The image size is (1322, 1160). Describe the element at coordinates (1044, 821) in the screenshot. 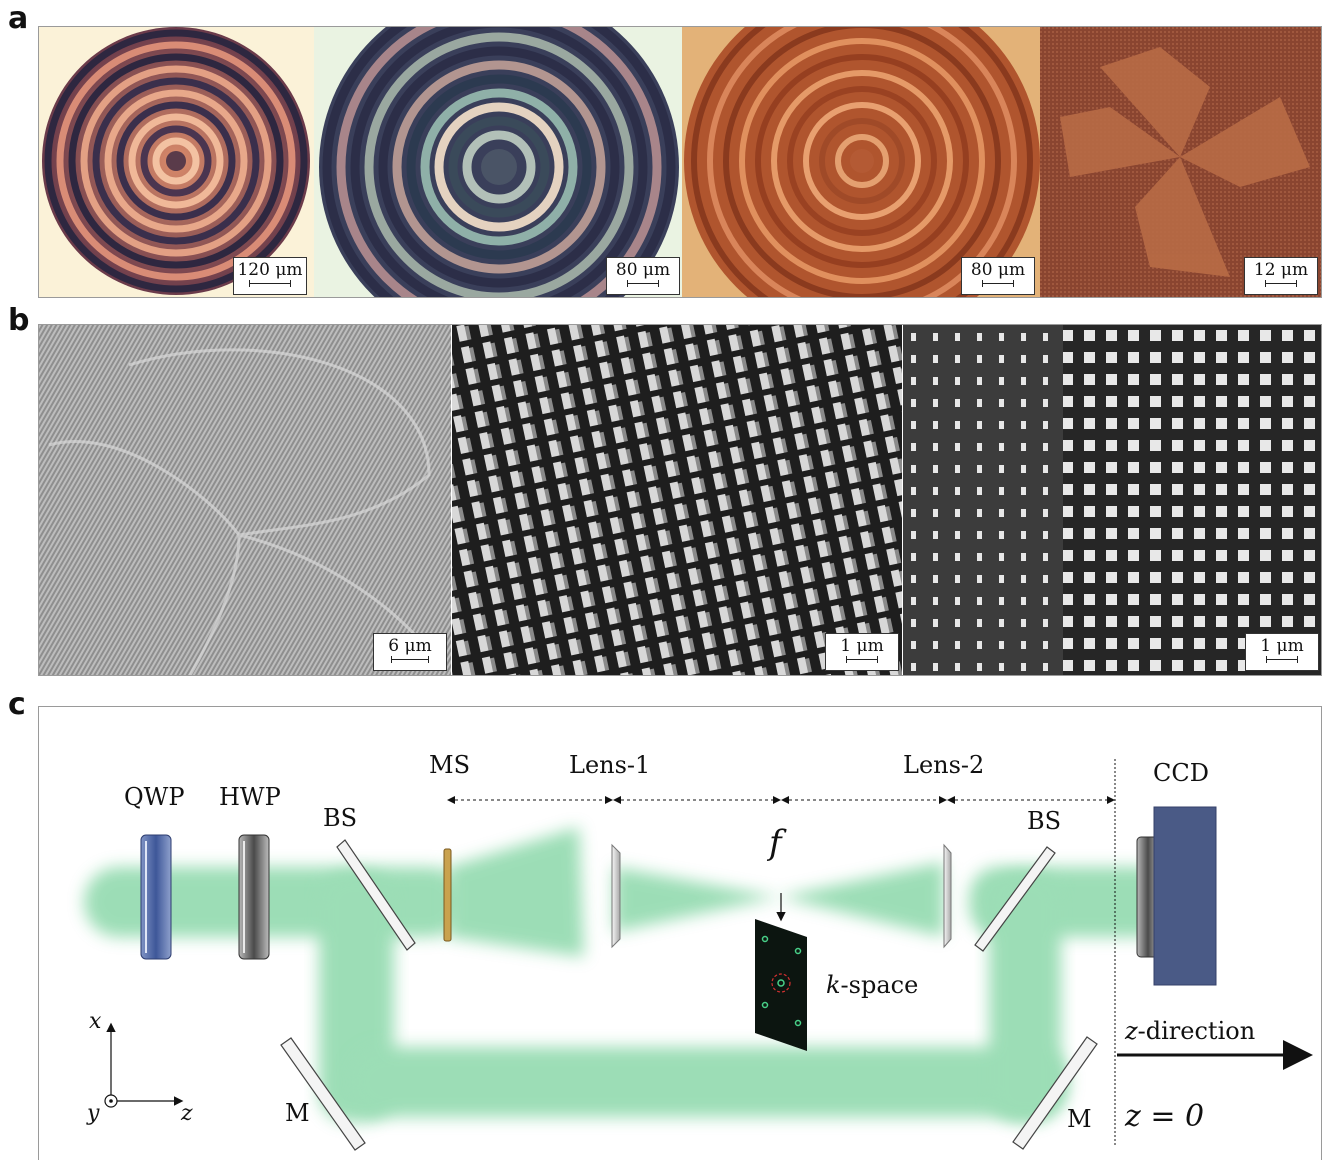

I see `bs-right-label: BS` at that location.